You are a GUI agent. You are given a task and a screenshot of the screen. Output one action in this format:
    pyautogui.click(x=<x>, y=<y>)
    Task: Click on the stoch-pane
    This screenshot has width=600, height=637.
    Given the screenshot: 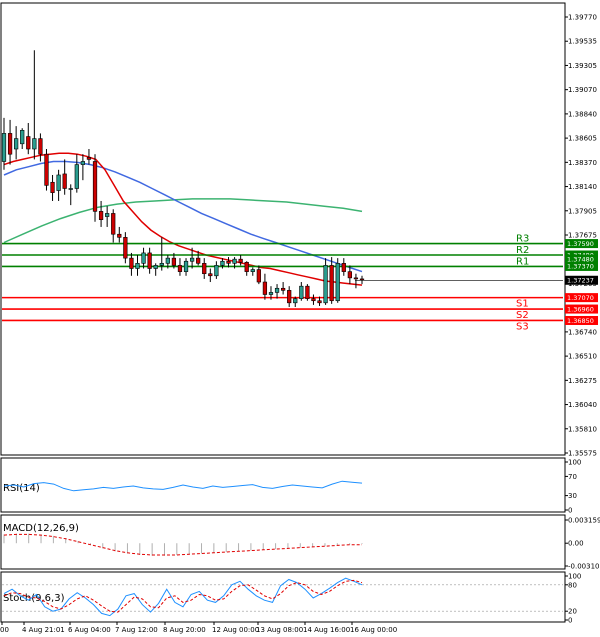 What is the action you would take?
    pyautogui.click(x=283, y=597)
    